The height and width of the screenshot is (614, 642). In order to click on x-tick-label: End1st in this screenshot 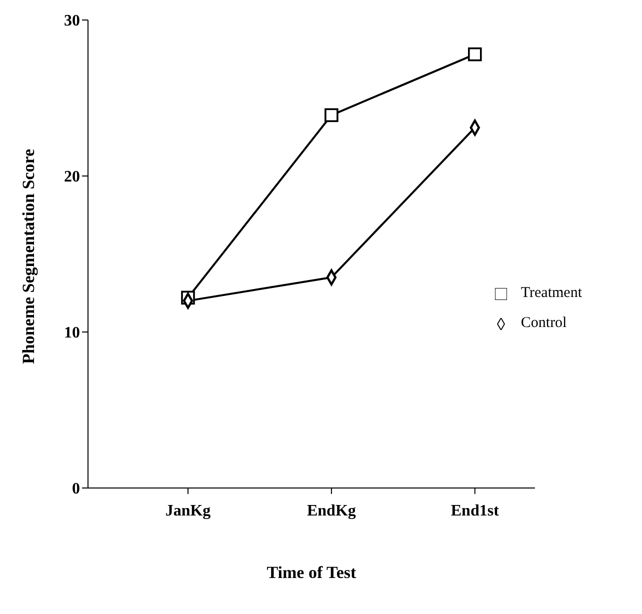, I will do `click(475, 511)`.